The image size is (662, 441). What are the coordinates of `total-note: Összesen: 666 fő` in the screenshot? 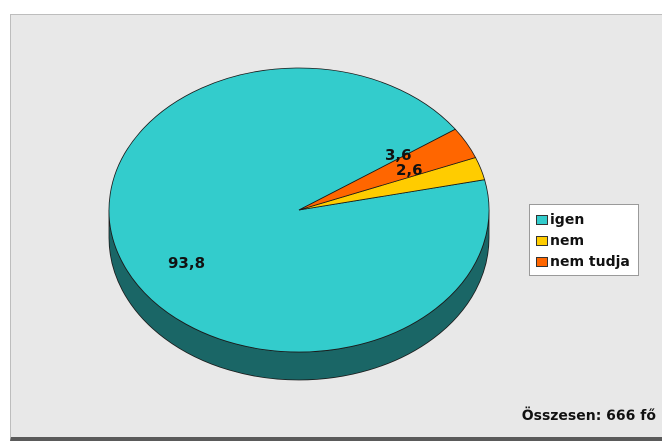 It's located at (588, 416).